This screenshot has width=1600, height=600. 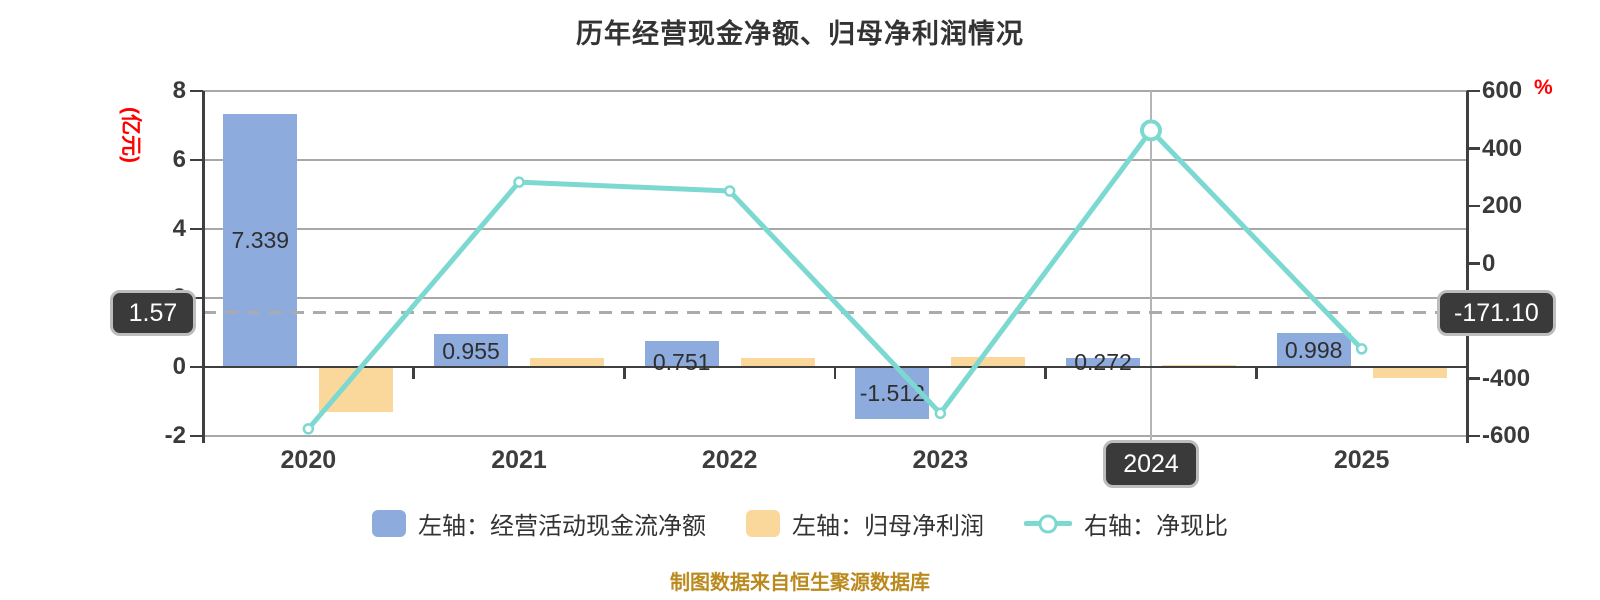 I want to click on x-label-box-2024: 2024, so click(x=1151, y=464).